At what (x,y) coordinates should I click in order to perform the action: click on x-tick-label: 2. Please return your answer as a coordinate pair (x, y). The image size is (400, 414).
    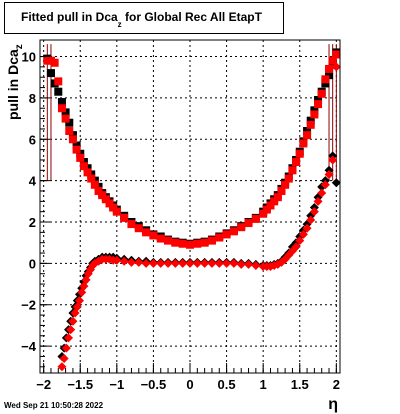
    Looking at the image, I should click on (336, 384).